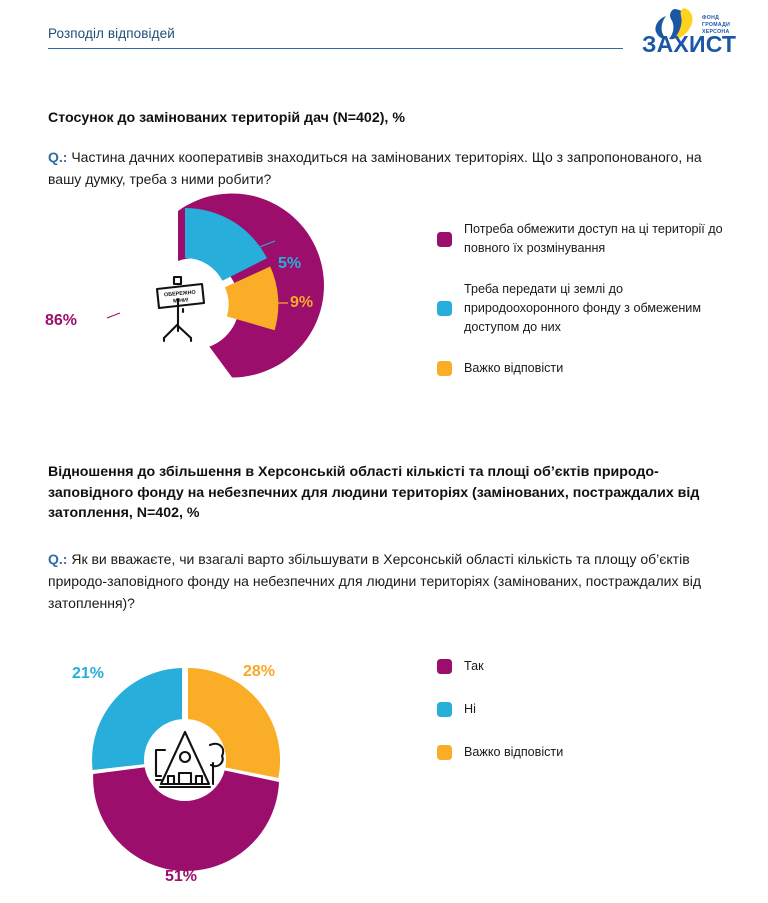 This screenshot has height=903, width=768. What do you see at coordinates (587, 666) in the screenshot?
I see `legend-item: Так` at bounding box center [587, 666].